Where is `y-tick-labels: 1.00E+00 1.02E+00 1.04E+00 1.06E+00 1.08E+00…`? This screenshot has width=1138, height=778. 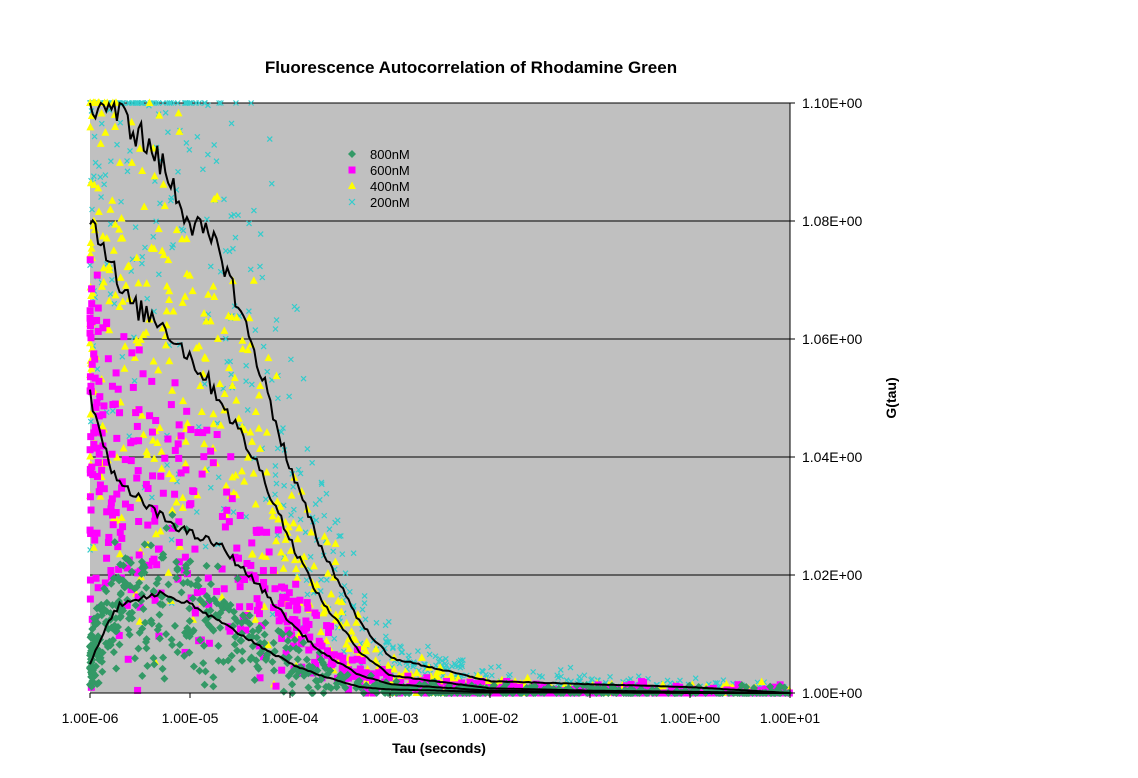 y-tick-labels: 1.00E+00 1.02E+00 1.04E+00 1.06E+00 1.08E+00… is located at coordinates (832, 398).